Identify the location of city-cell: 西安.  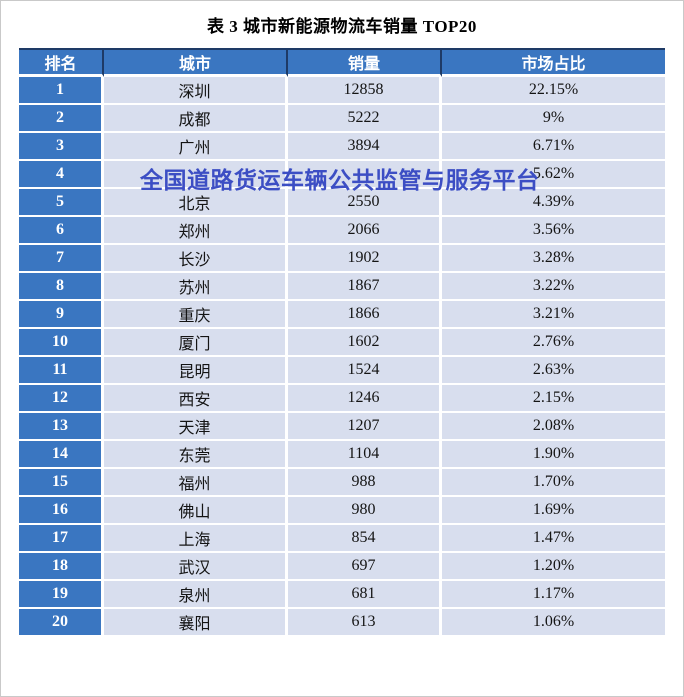
(196, 399).